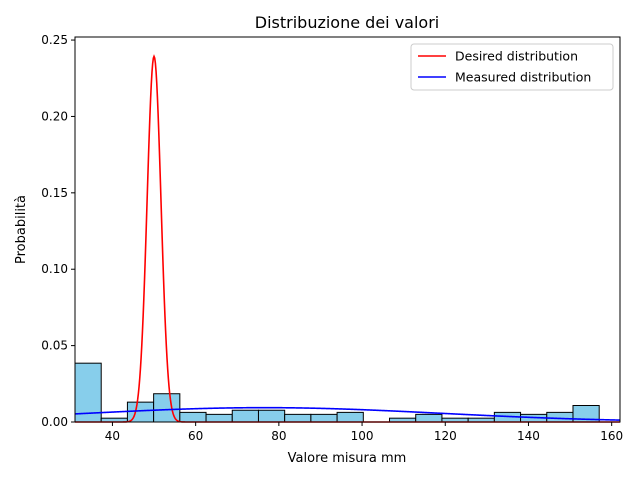 This screenshot has height=480, width=640. I want to click on y-tick-label: 0.00, so click(54, 422).